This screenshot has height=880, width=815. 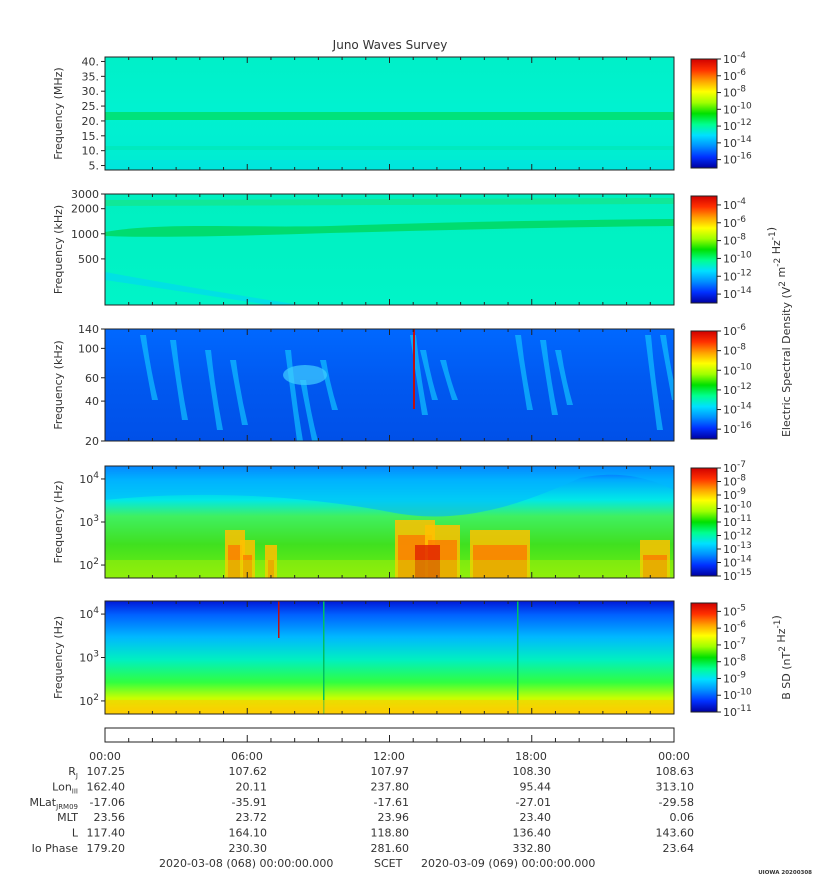 What do you see at coordinates (737, 159) in the screenshot?
I see `colorbar-tick-label: 10⁻¹⁶` at bounding box center [737, 159].